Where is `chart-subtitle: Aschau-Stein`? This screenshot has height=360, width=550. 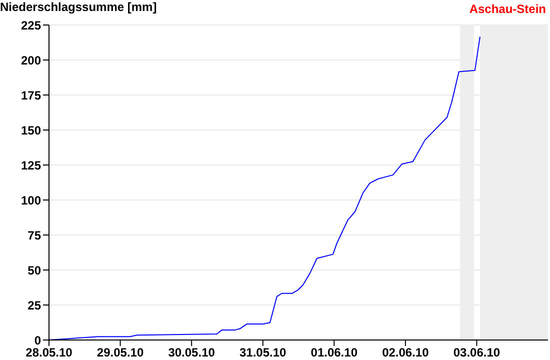 chart-subtitle: Aschau-Stein is located at coordinates (507, 9).